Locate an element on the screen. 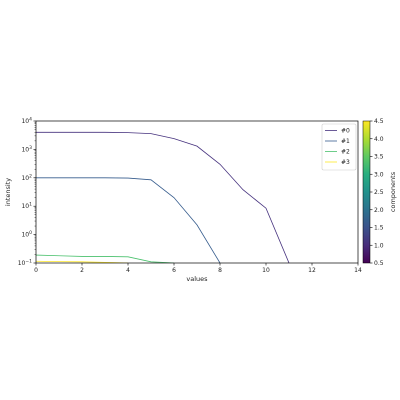  colorbar-tick-label: 3.0 is located at coordinates (379, 174).